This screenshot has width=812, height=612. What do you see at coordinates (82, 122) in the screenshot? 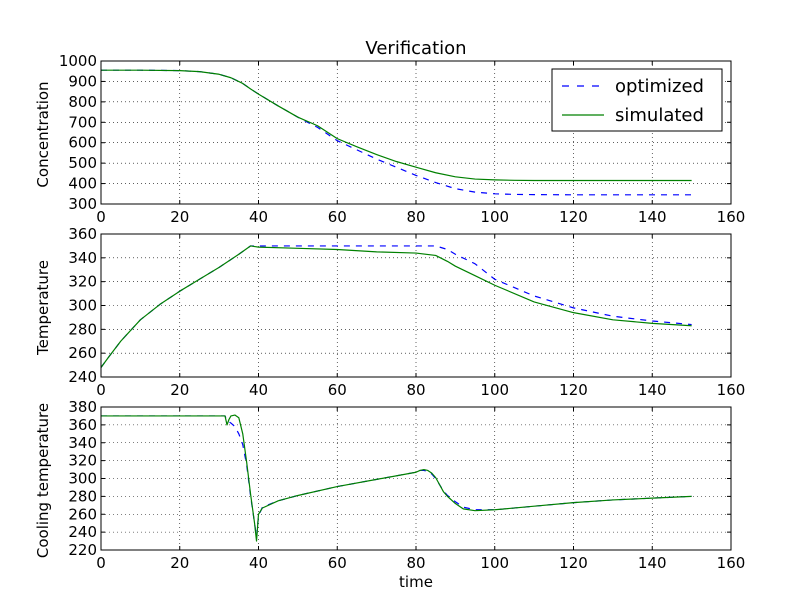
I see `y-tick-label: 700` at bounding box center [82, 122].